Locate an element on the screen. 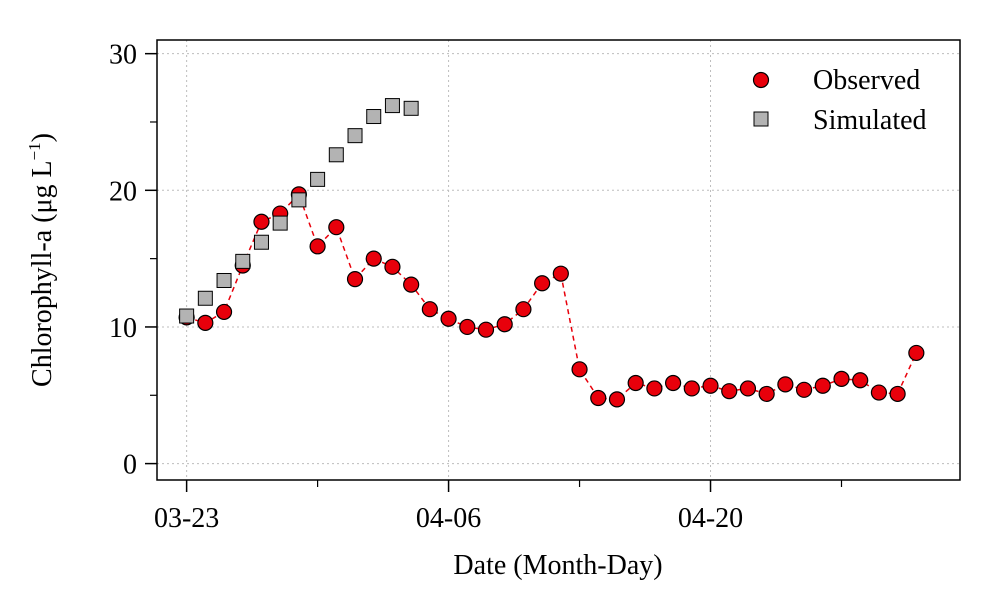 Image resolution: width=1000 pixels, height=600 pixels. x-tick-label: 04-06 is located at coordinates (448, 518).